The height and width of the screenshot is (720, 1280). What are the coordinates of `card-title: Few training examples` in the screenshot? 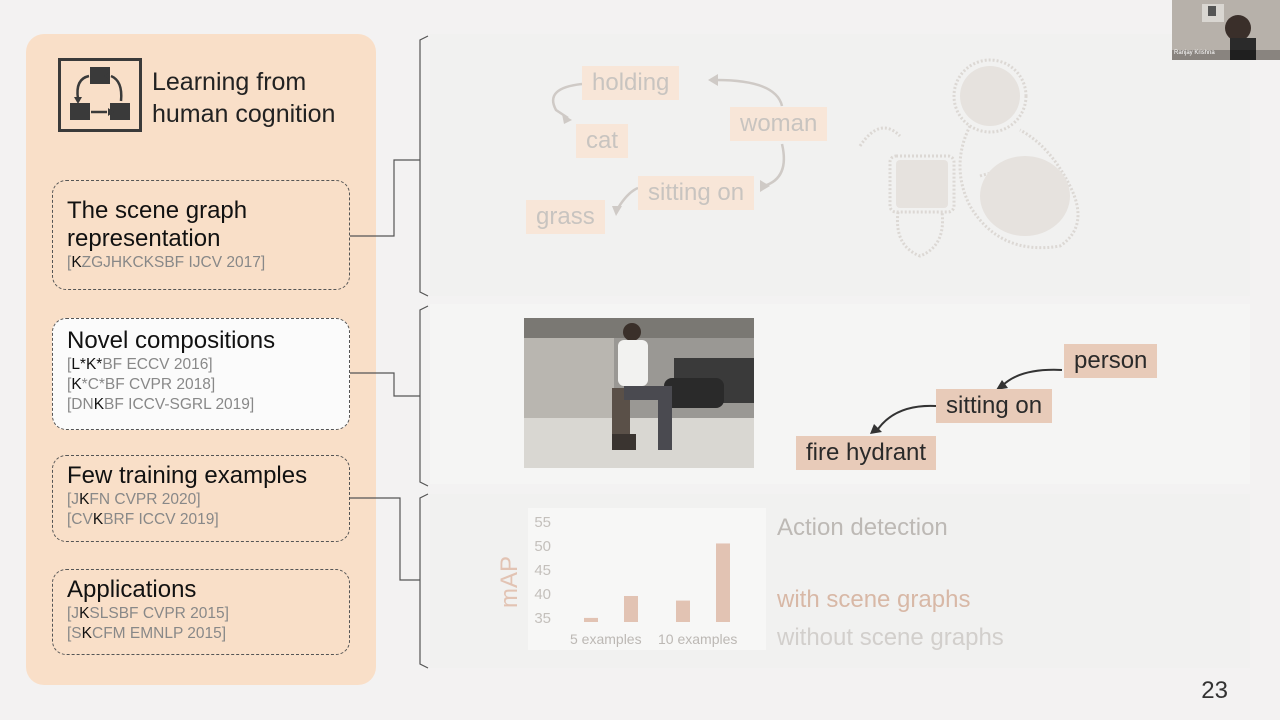 It's located at (187, 475).